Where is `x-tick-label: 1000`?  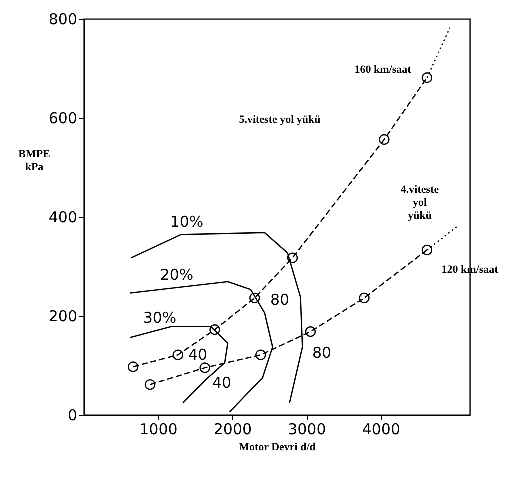
x-tick-label: 1000 is located at coordinates (159, 429).